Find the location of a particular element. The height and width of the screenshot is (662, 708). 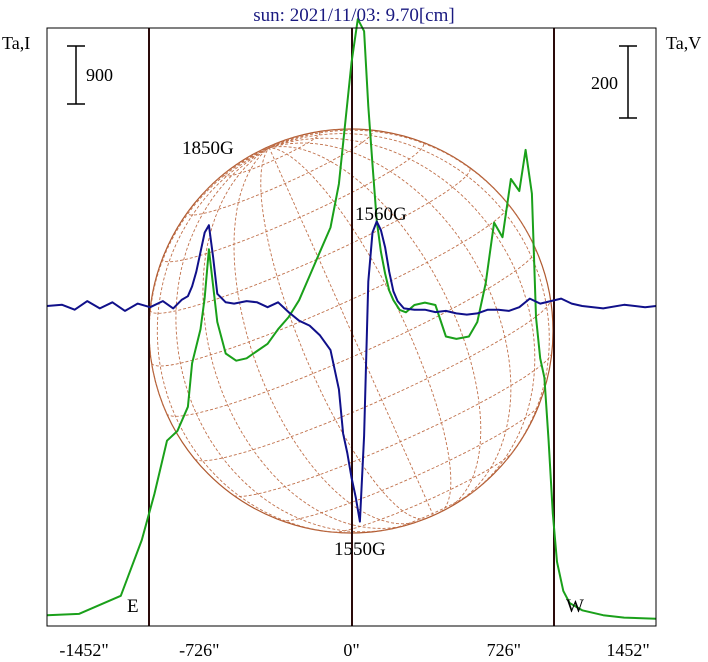

right-scale-bar-label: 200 is located at coordinates (604, 83).